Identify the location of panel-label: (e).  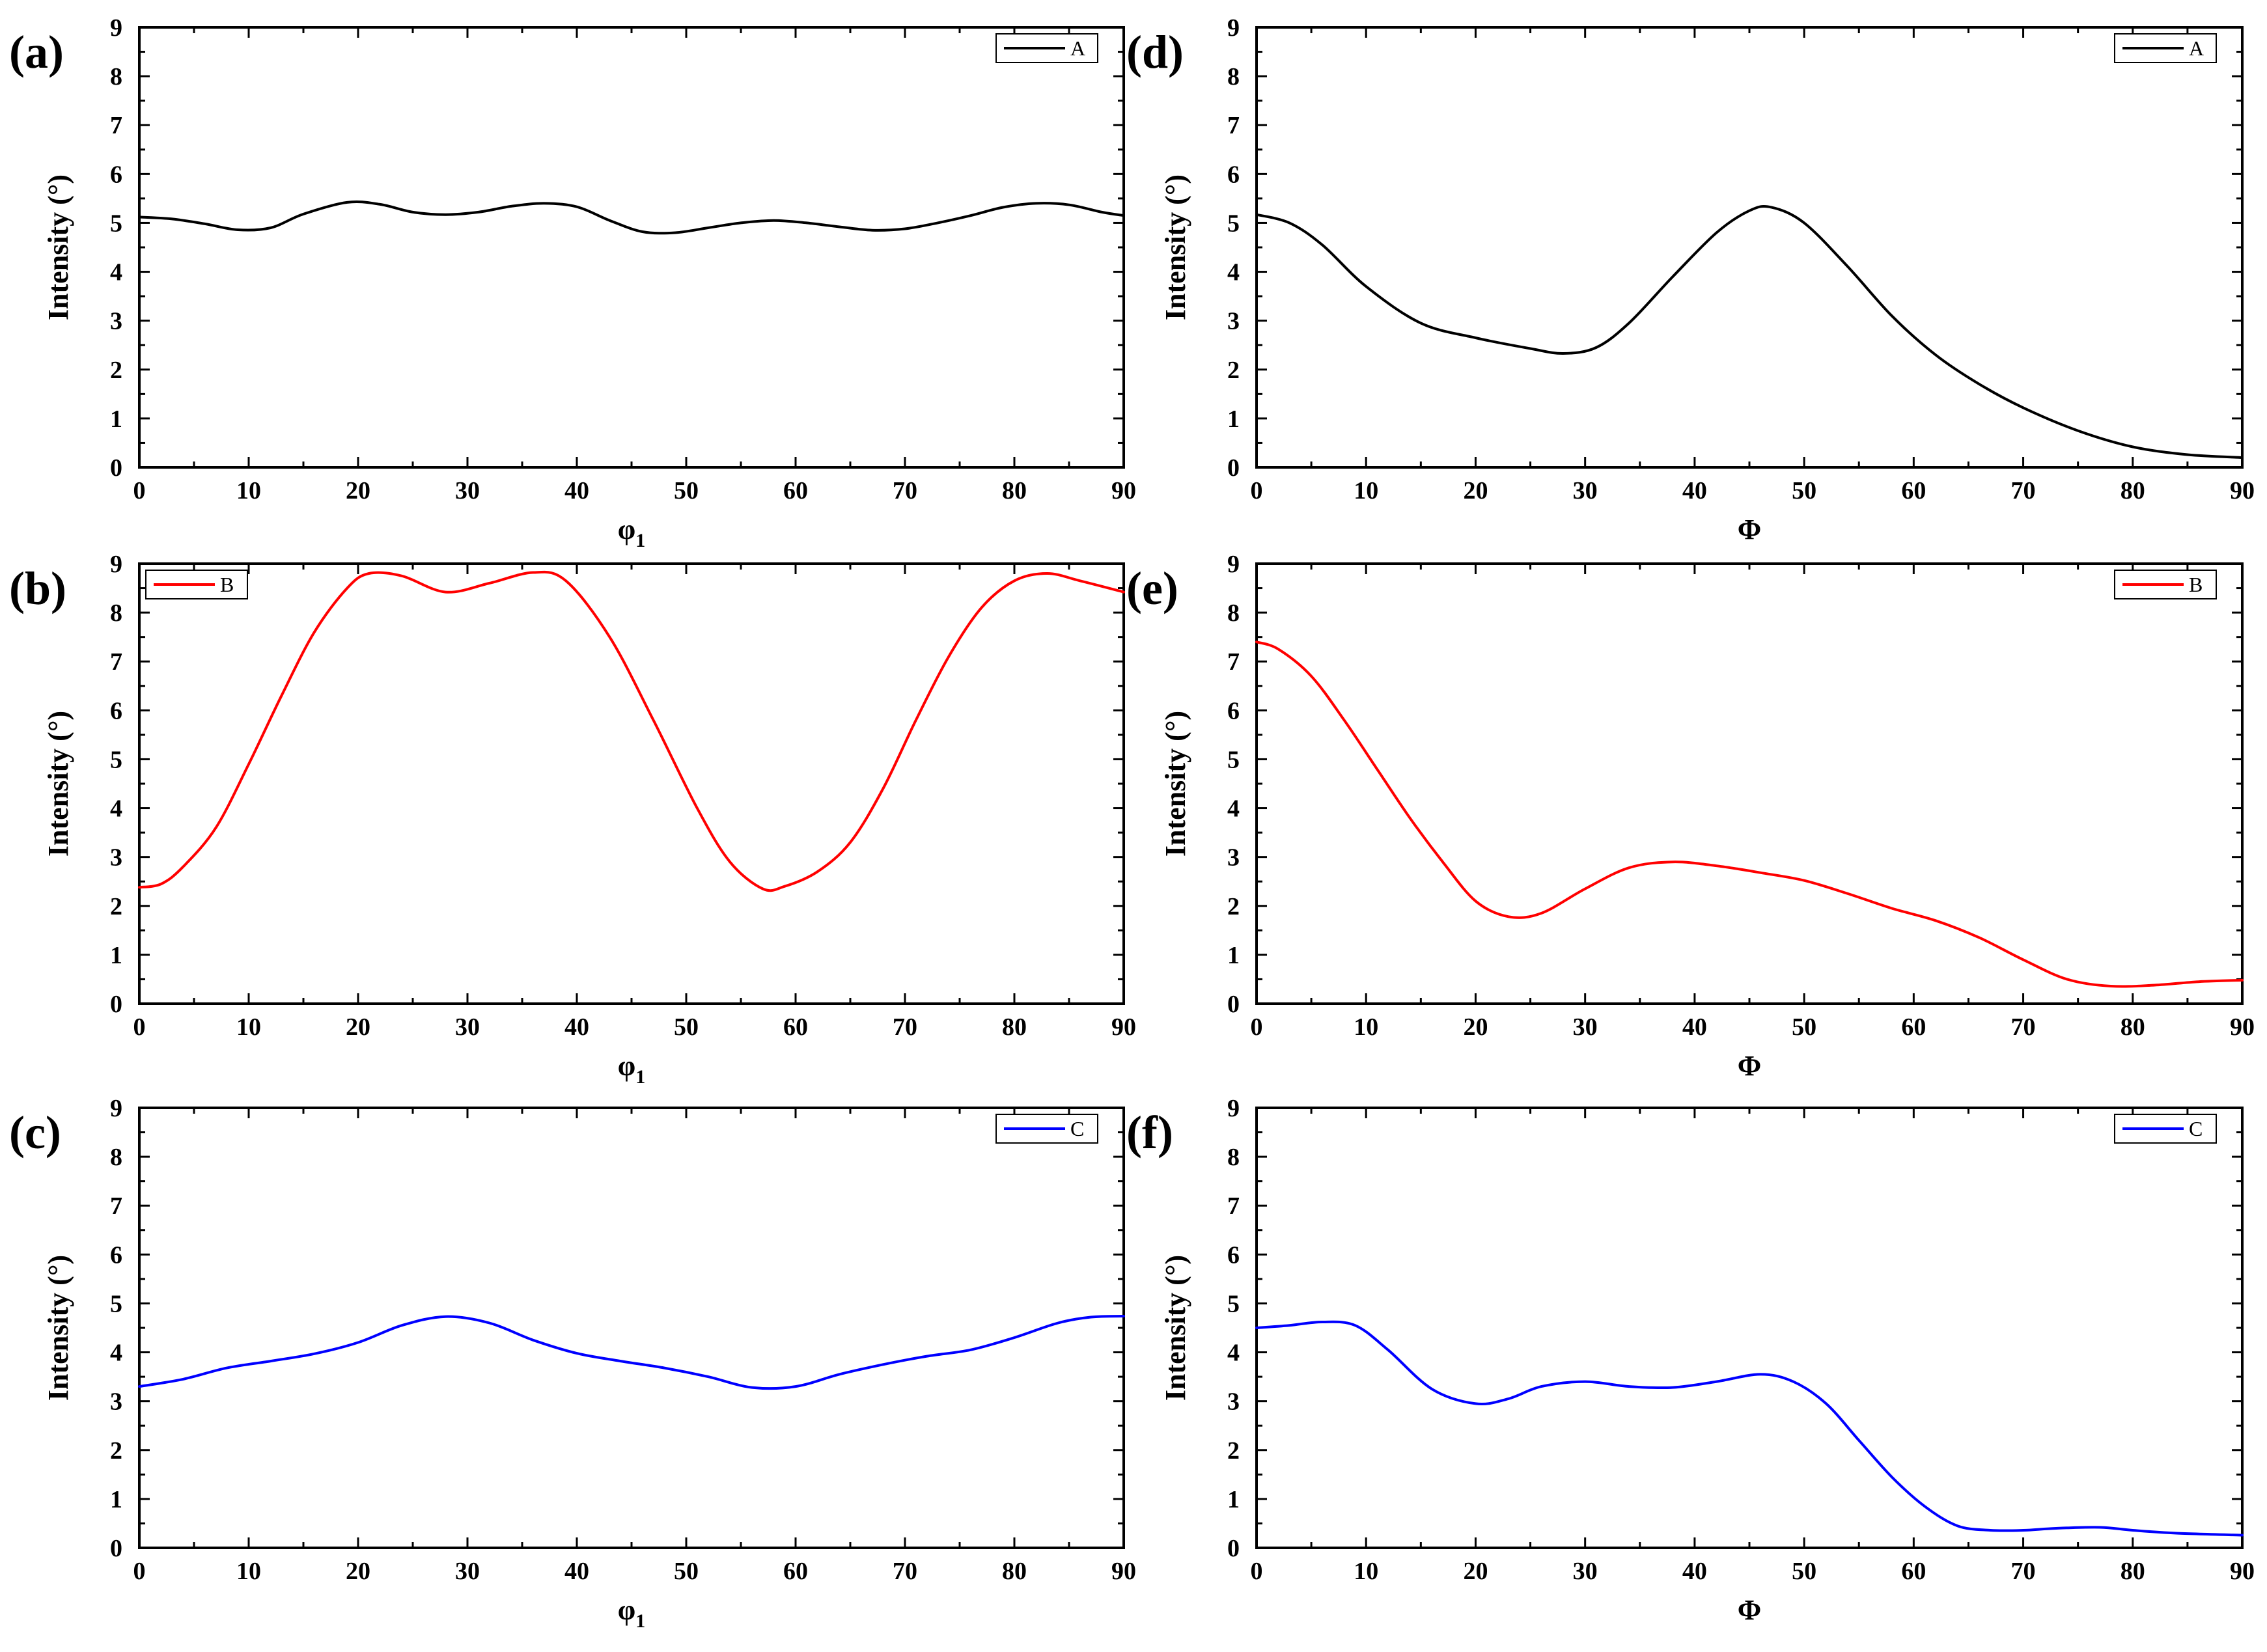
(1152, 588).